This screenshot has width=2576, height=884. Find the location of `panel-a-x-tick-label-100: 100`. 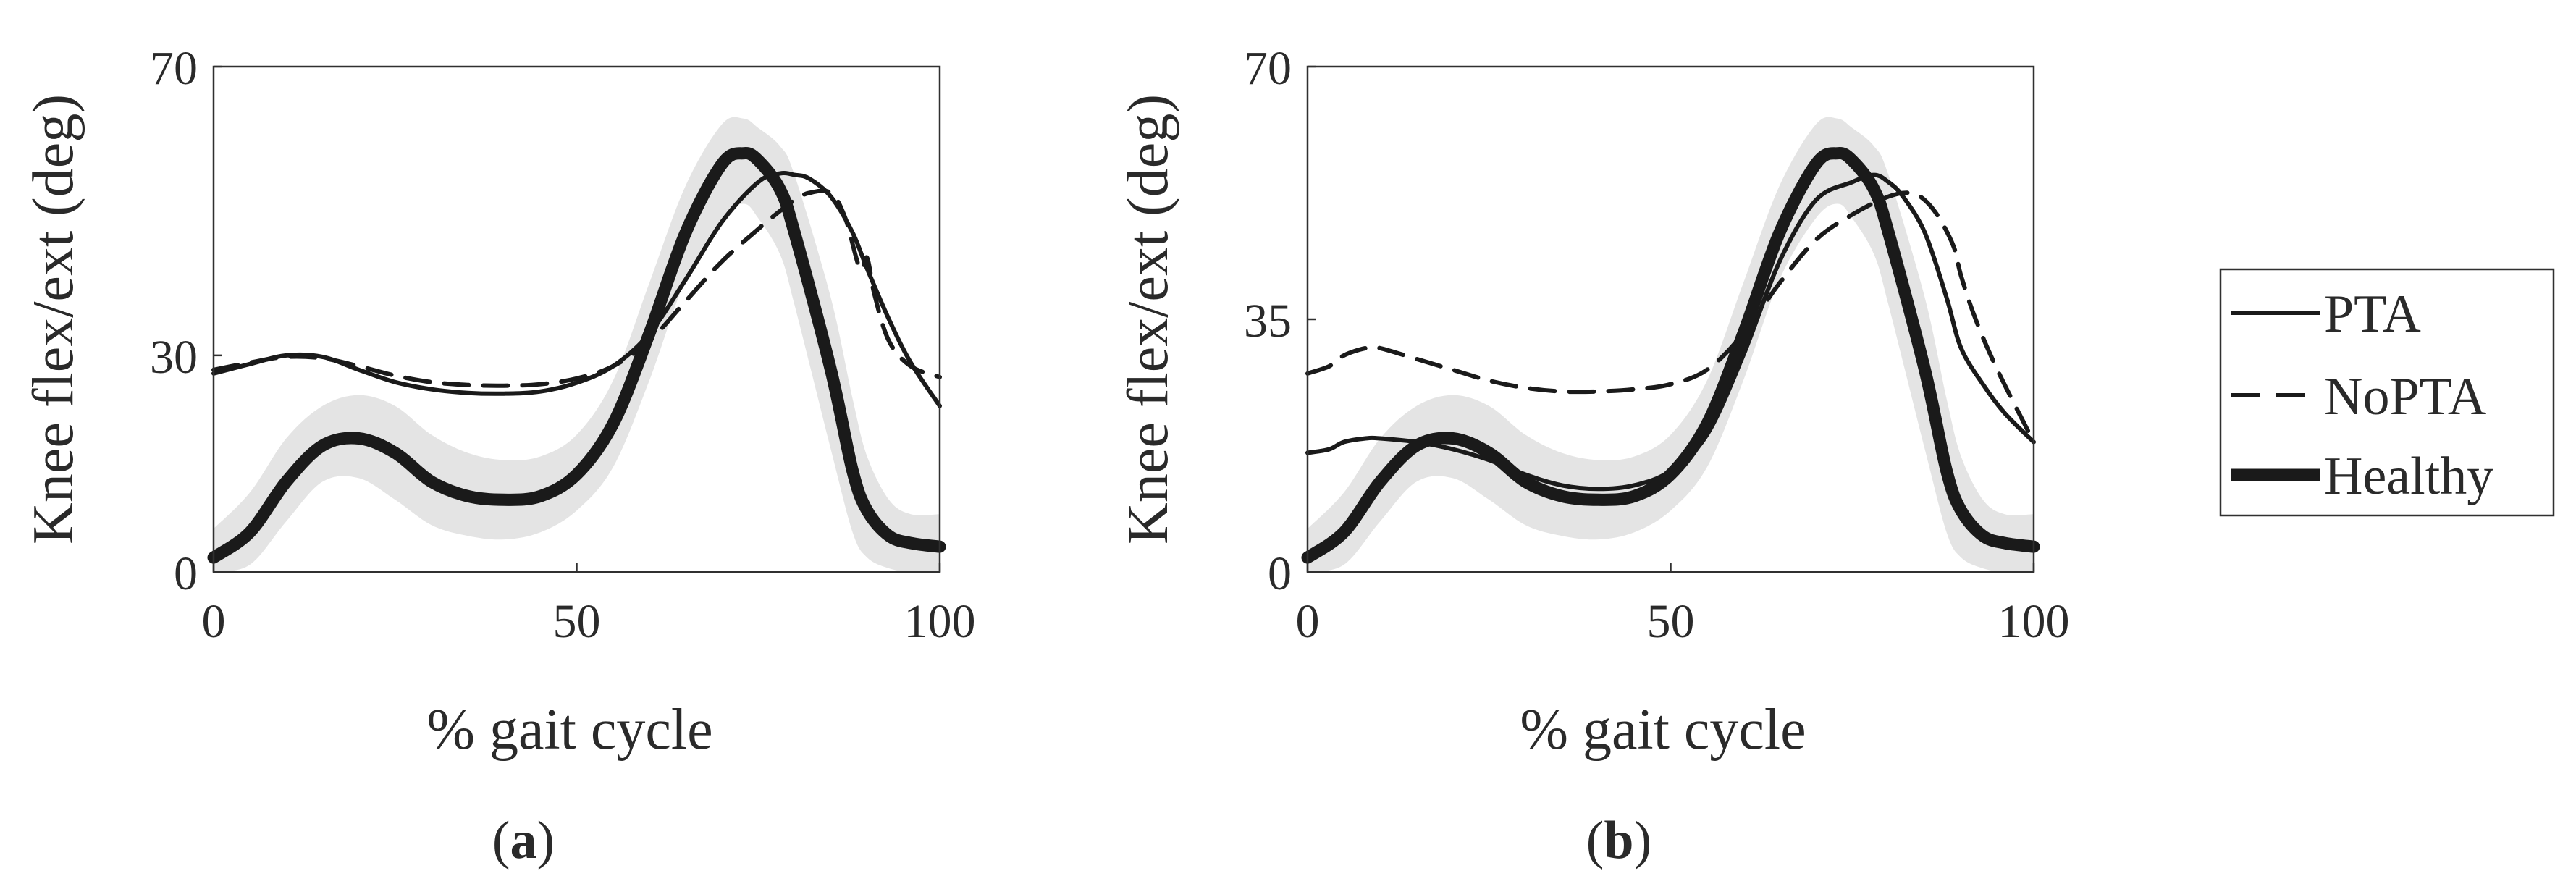

panel-a-x-tick-label-100: 100 is located at coordinates (940, 621).